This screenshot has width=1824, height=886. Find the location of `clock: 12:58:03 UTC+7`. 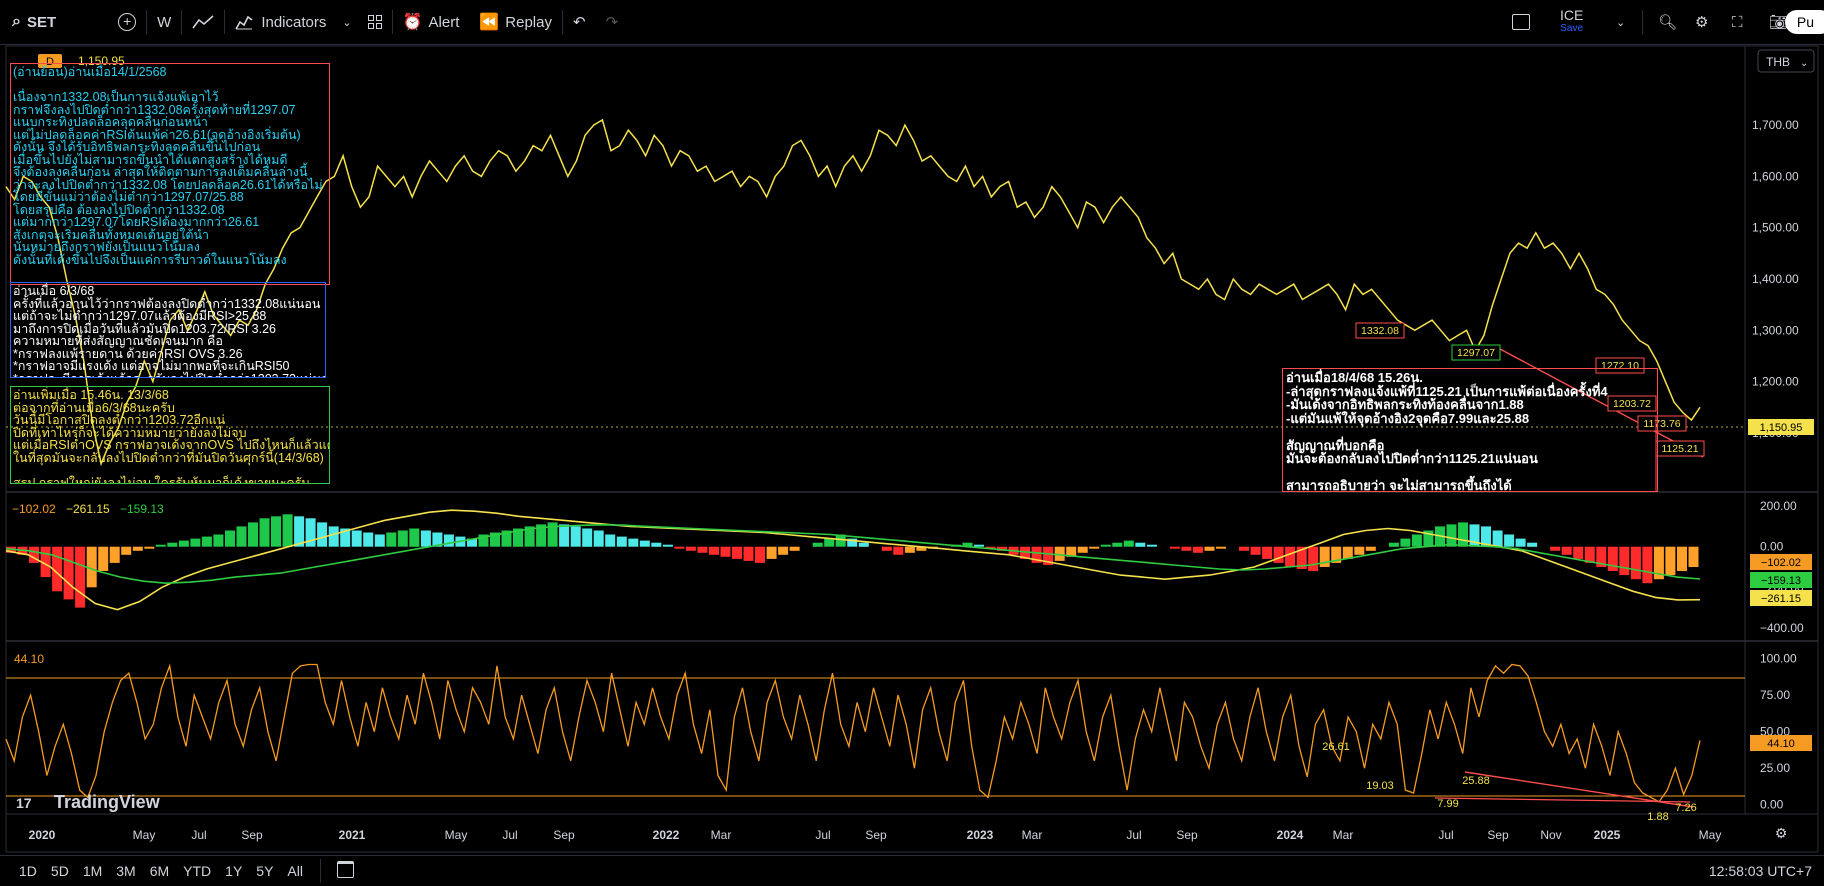

clock: 12:58:03 UTC+7 is located at coordinates (1760, 871).